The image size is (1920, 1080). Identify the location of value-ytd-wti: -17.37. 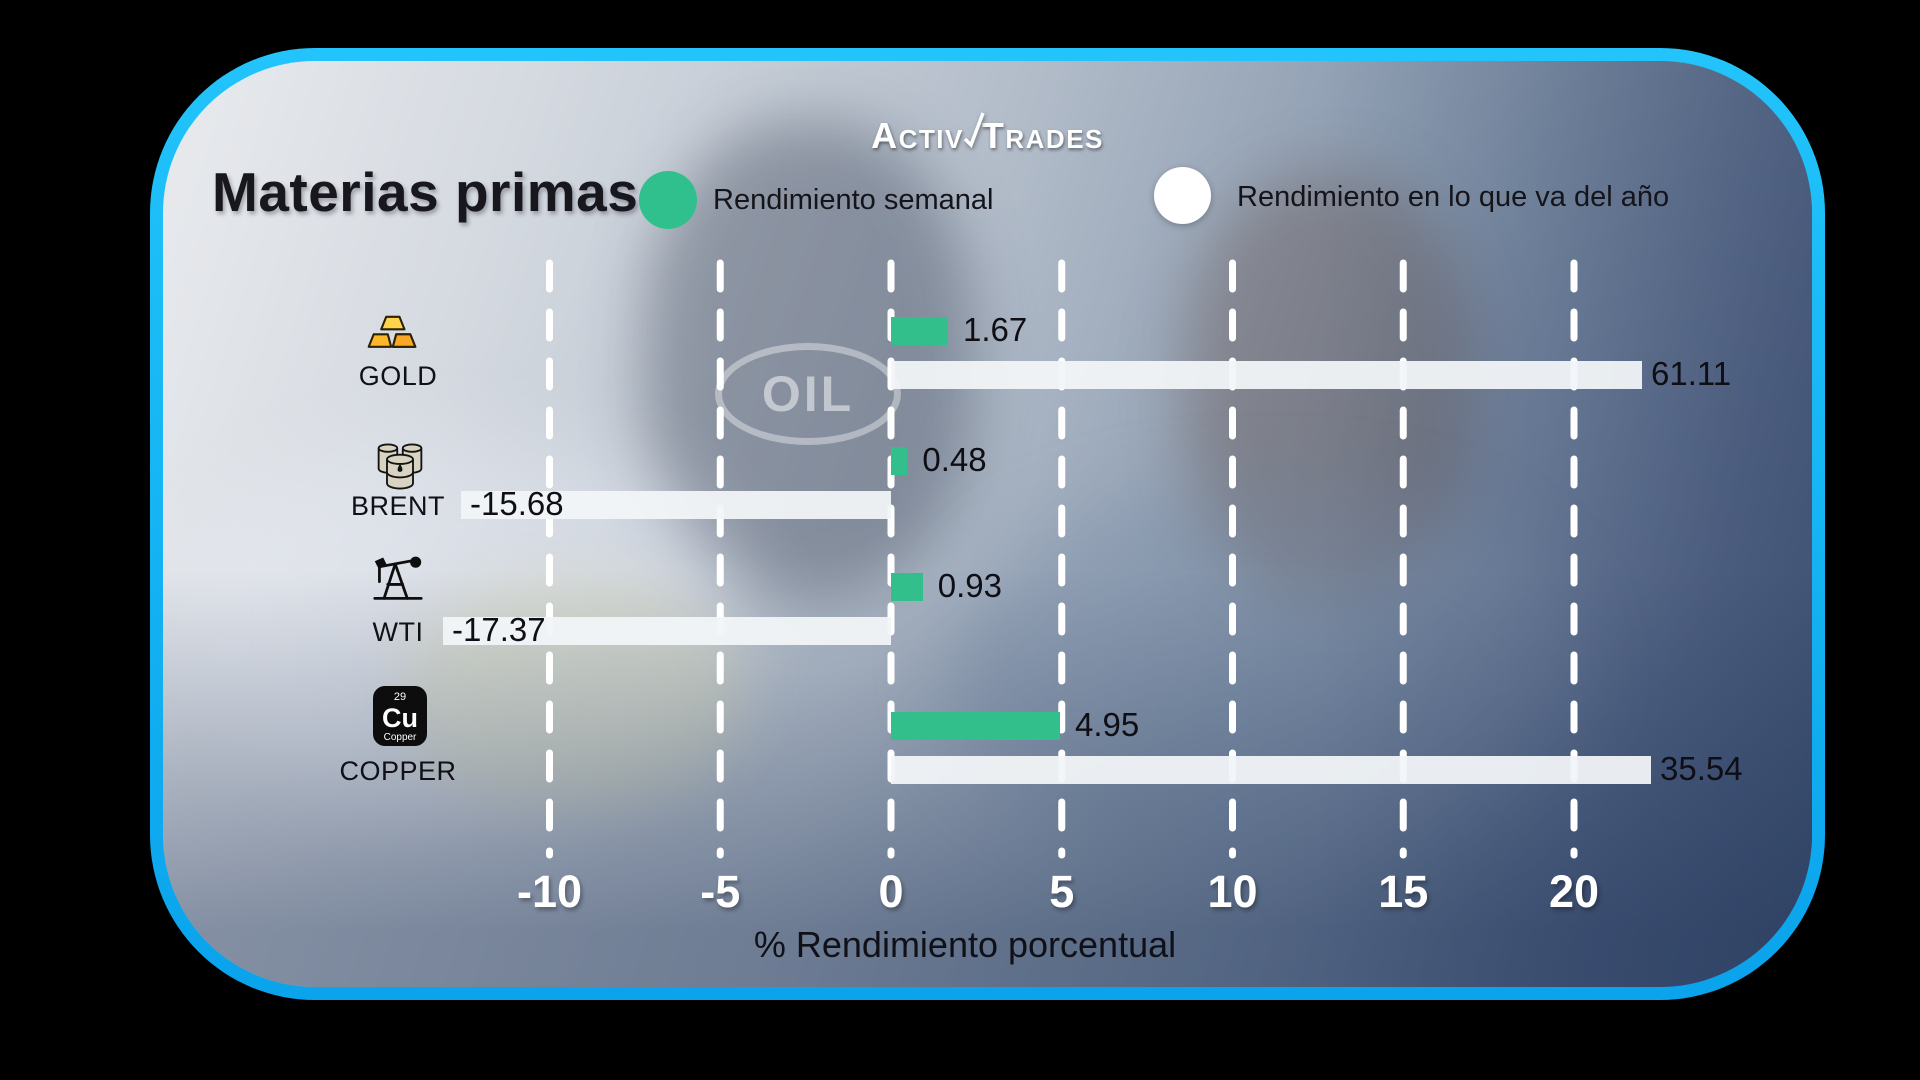
(499, 629).